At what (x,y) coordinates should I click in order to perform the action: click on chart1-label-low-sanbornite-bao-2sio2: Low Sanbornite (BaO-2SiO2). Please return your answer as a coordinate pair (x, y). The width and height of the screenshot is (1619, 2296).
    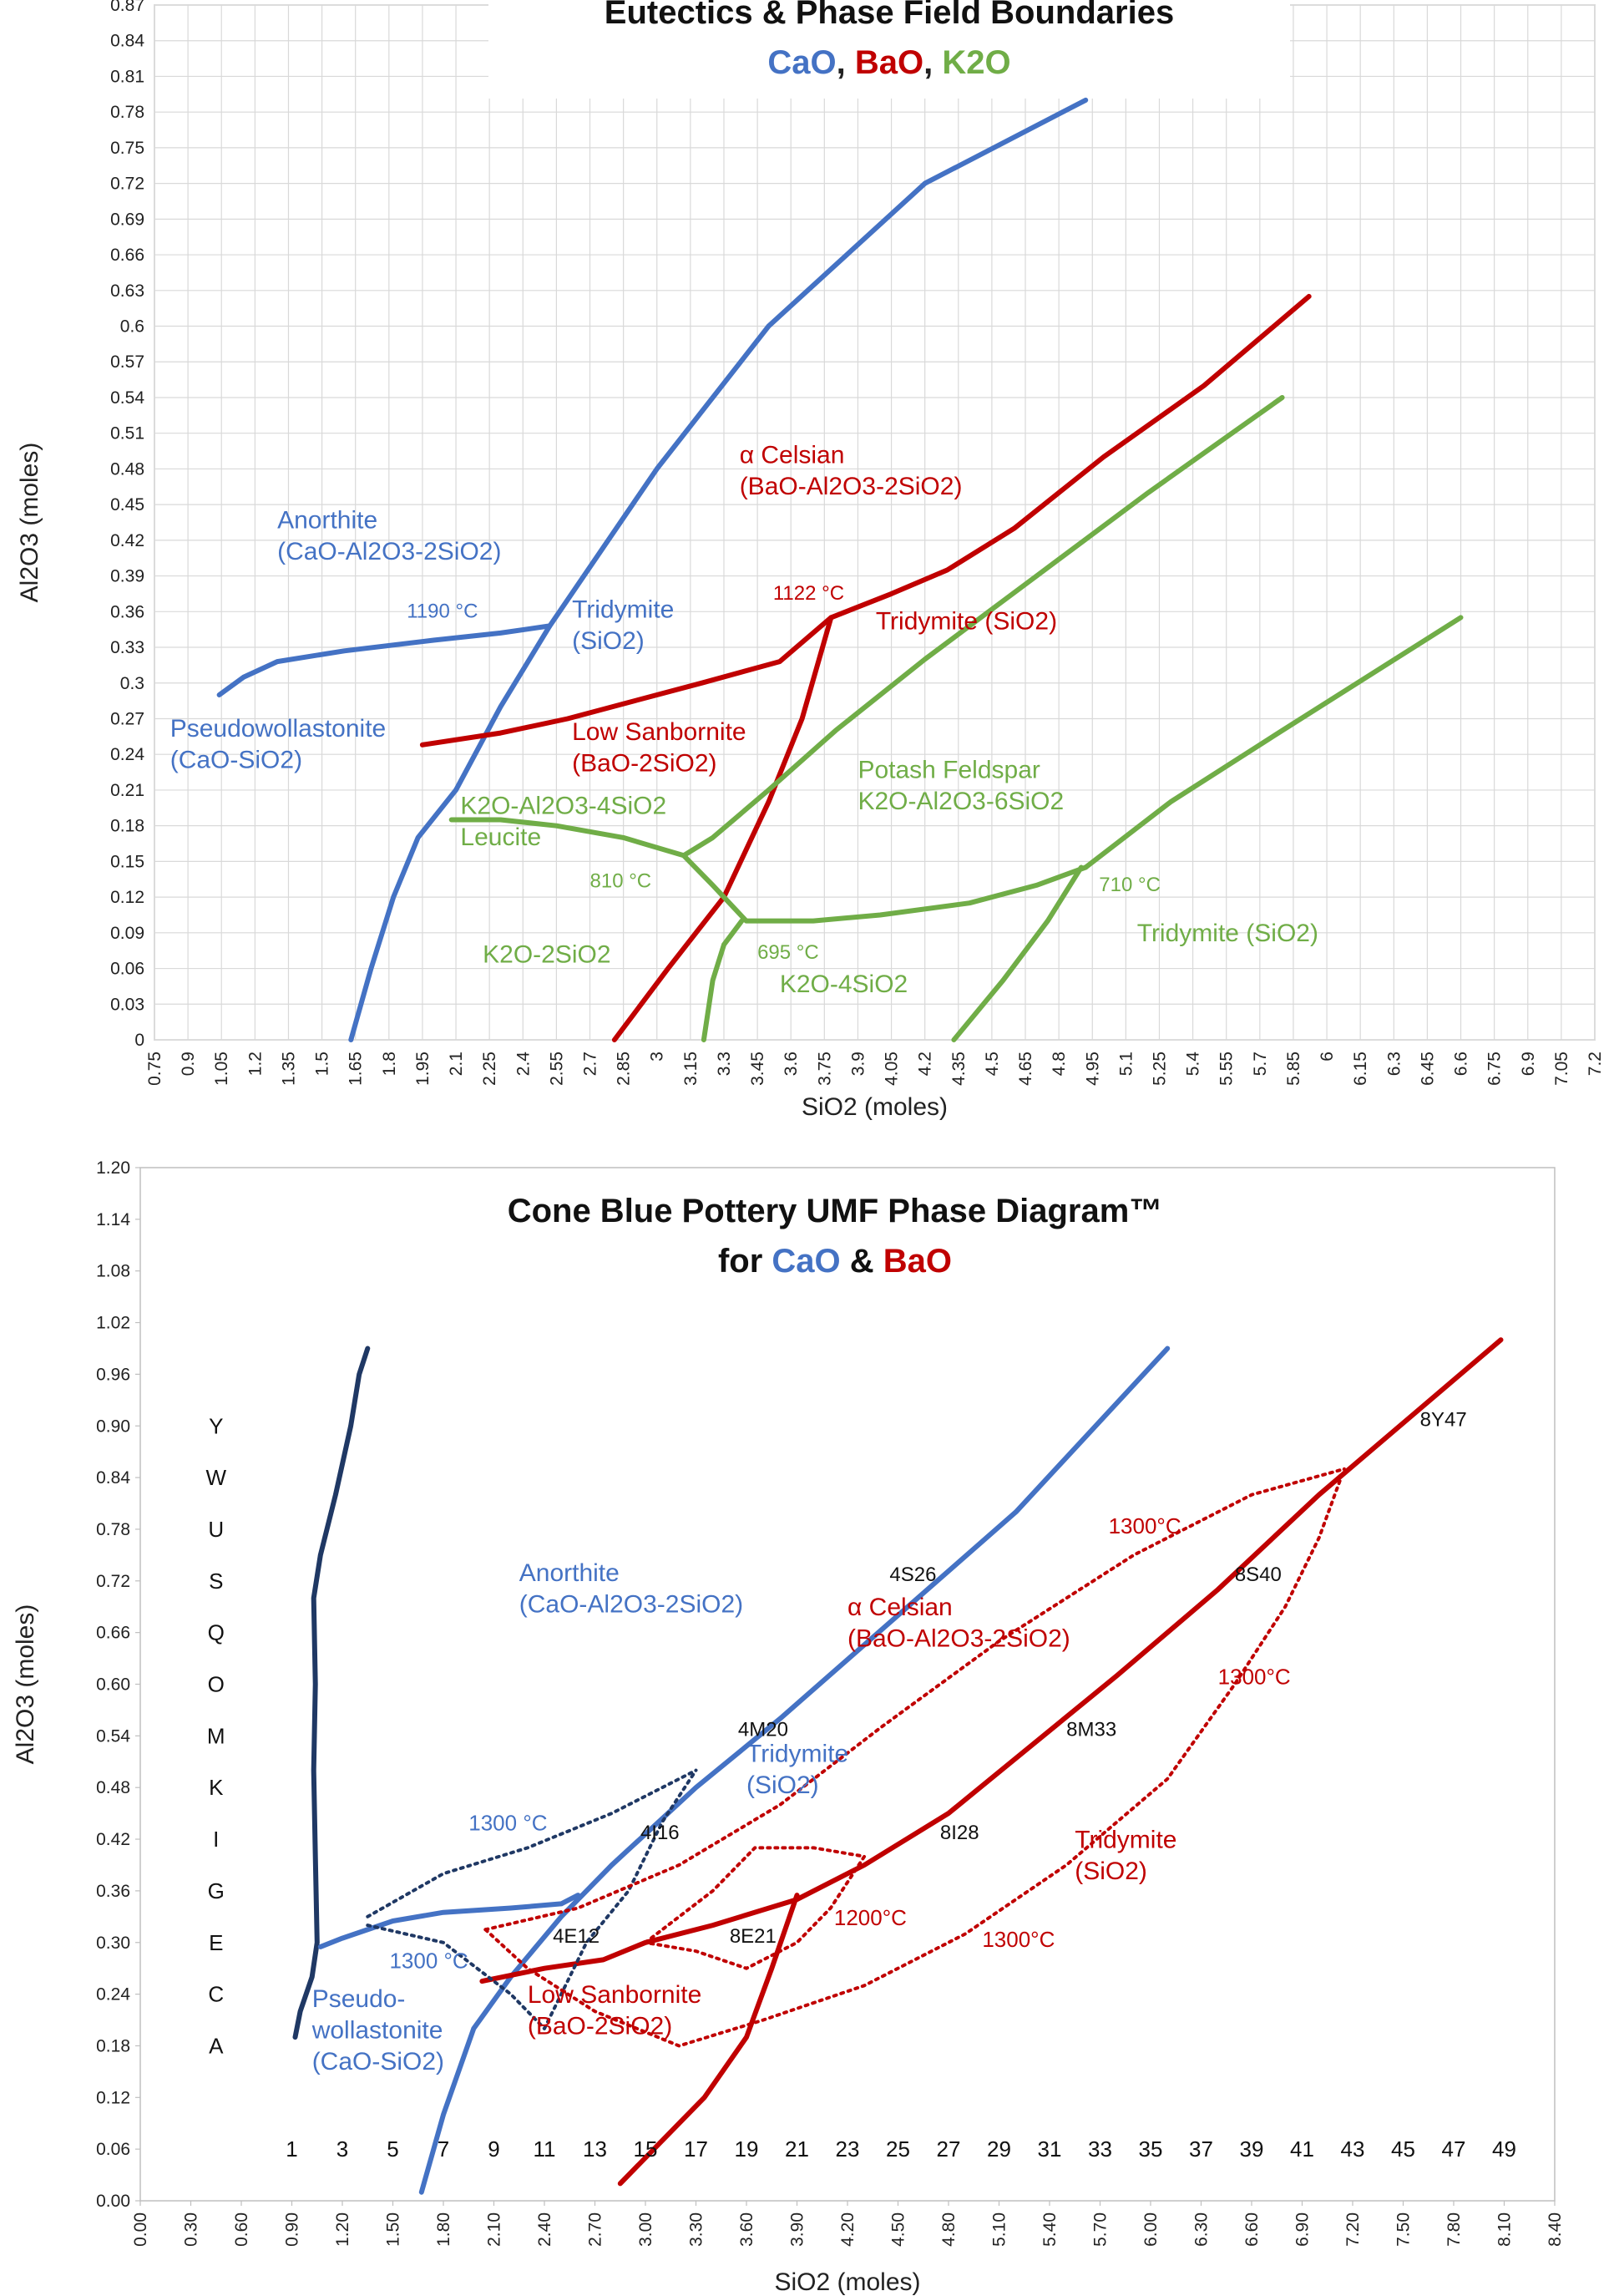
    Looking at the image, I should click on (659, 748).